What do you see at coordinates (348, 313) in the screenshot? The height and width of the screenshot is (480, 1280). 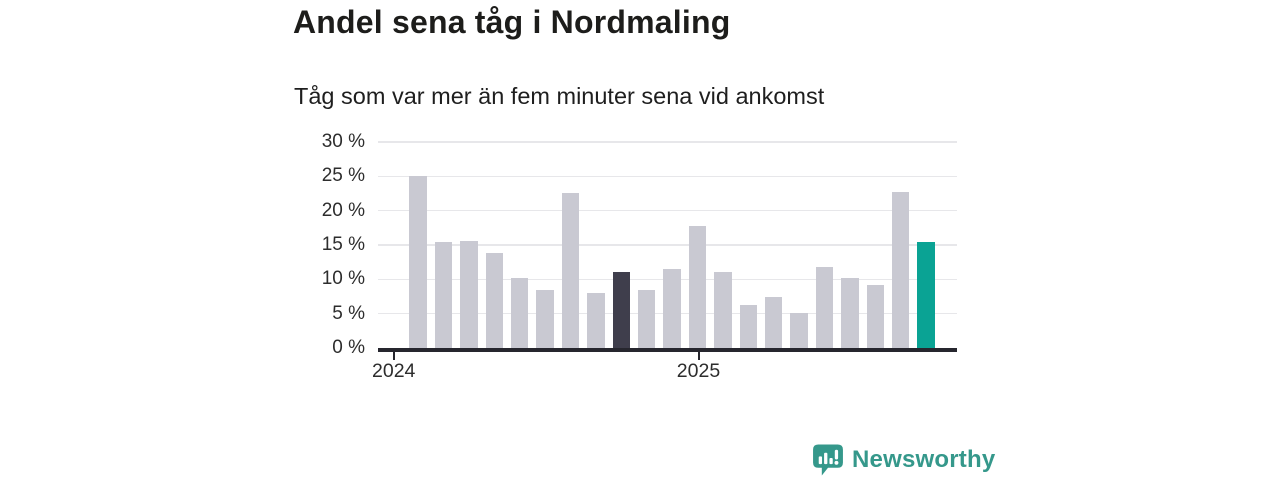 I see `y-axis-label: 5 %` at bounding box center [348, 313].